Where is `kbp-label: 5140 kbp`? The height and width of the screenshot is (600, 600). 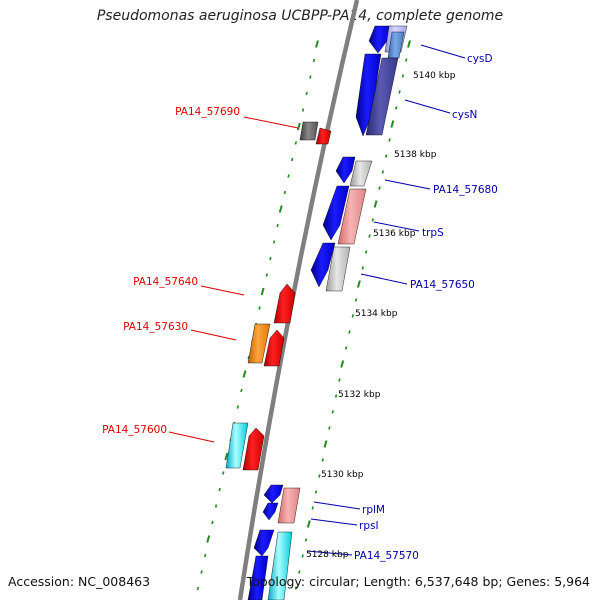 kbp-label: 5140 kbp is located at coordinates (434, 76).